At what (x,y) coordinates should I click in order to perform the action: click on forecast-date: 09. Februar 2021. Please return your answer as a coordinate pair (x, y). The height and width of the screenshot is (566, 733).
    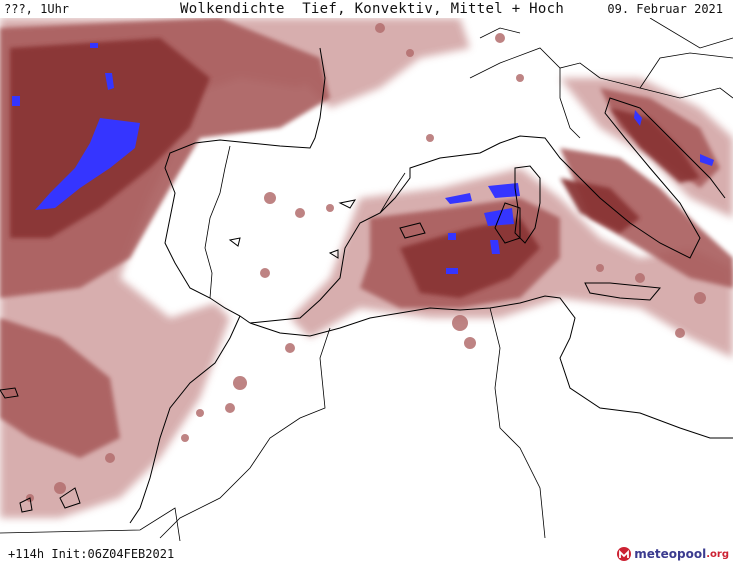
    Looking at the image, I should click on (665, 9).